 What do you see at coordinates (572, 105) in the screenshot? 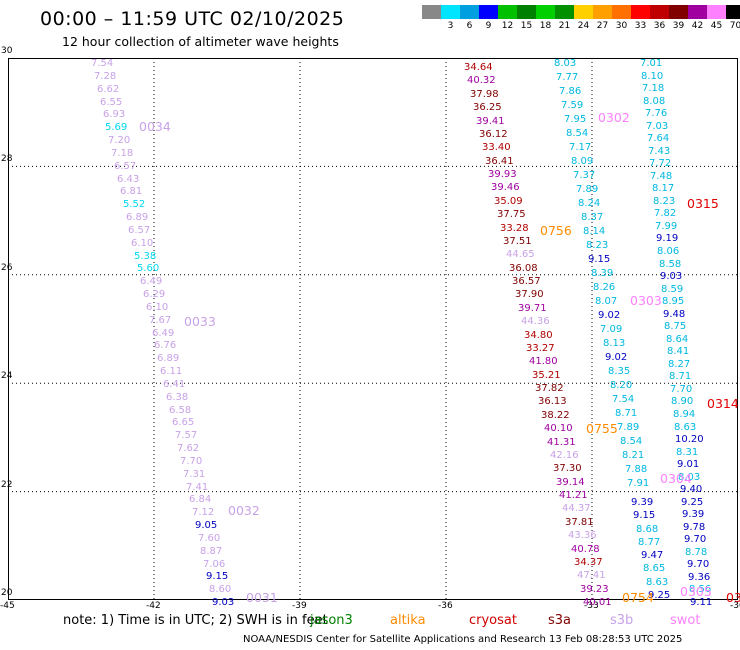
I see `wave-height-value: 7.59` at bounding box center [572, 105].